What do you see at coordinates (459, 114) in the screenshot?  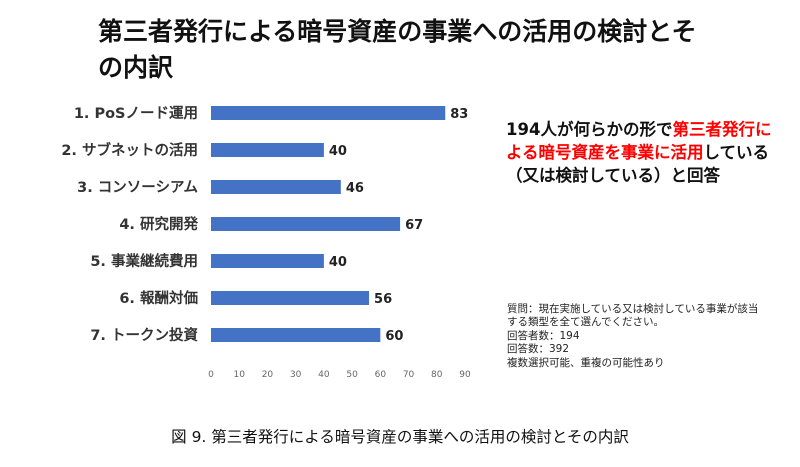 I see `value-label-1: 83` at bounding box center [459, 114].